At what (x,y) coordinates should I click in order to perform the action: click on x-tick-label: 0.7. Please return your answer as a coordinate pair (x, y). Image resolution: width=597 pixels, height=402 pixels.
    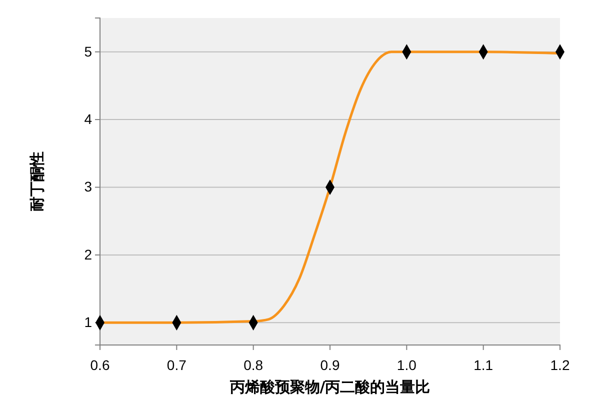
    Looking at the image, I should click on (176, 364).